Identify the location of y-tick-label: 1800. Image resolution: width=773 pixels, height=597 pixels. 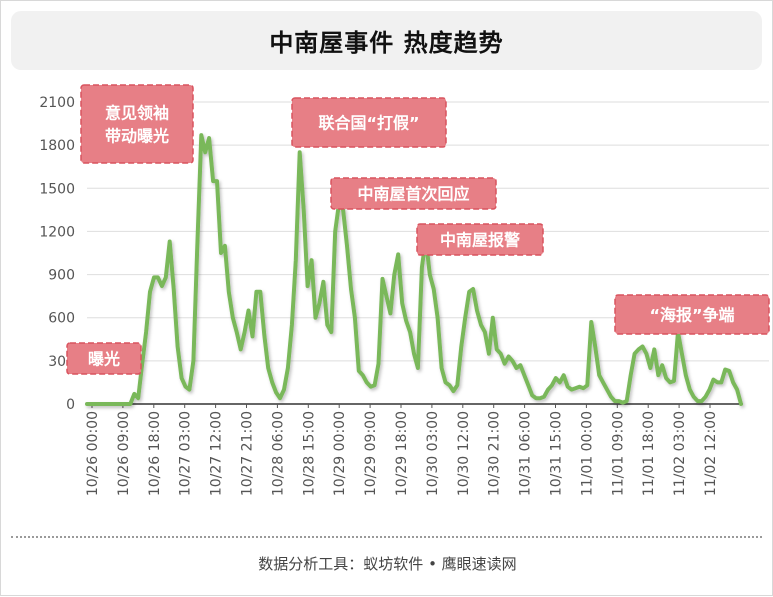
(57, 146).